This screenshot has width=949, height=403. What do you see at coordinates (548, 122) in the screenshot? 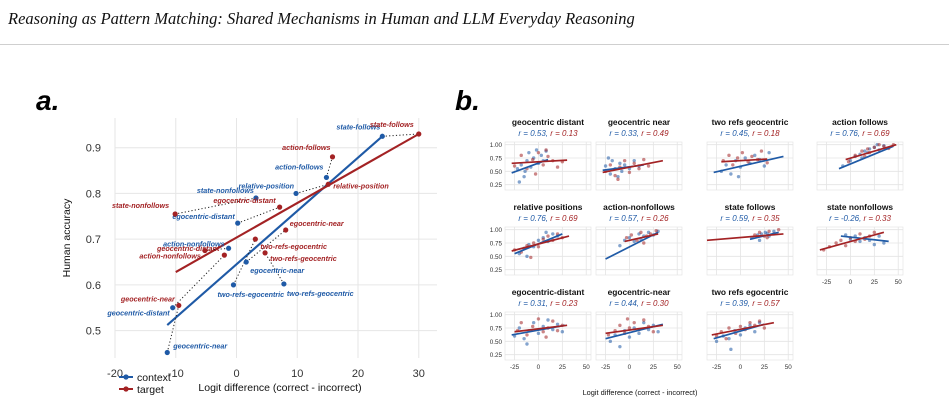
I see `subplot-title: geocentric distant` at bounding box center [548, 122].